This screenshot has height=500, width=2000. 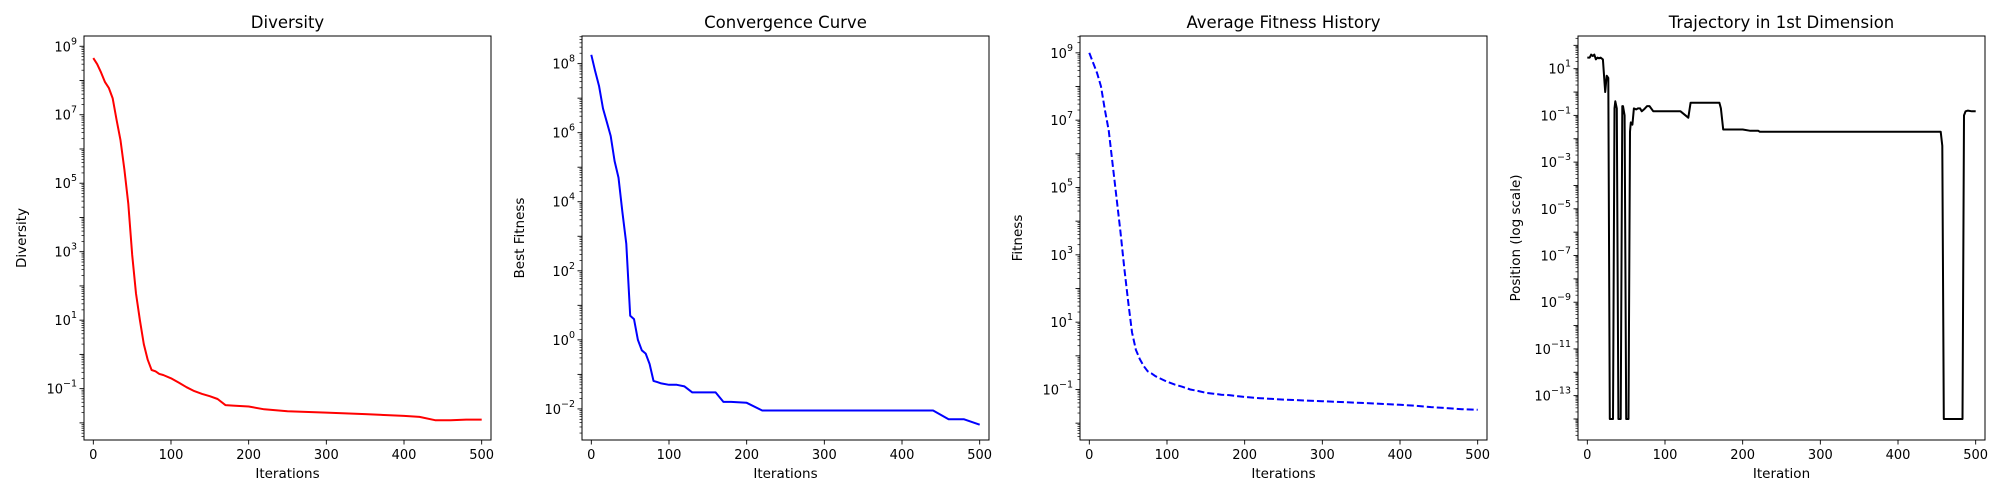 I want to click on y-tick-label: 10⁻⁷, so click(x=1555, y=255).